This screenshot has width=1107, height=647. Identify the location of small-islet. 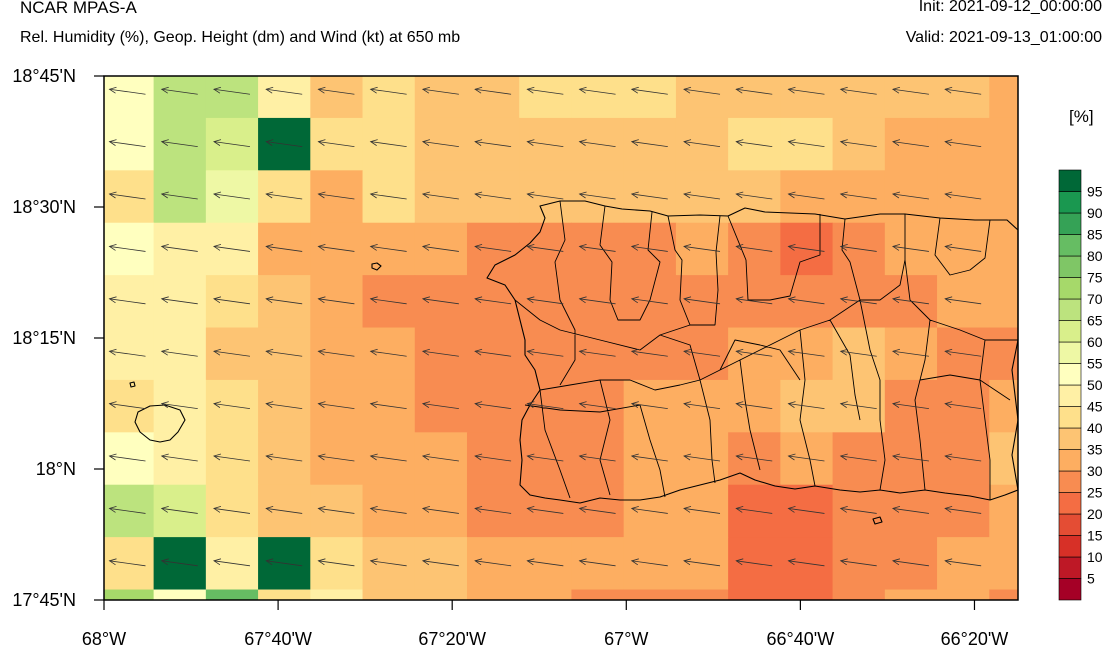
(877, 520).